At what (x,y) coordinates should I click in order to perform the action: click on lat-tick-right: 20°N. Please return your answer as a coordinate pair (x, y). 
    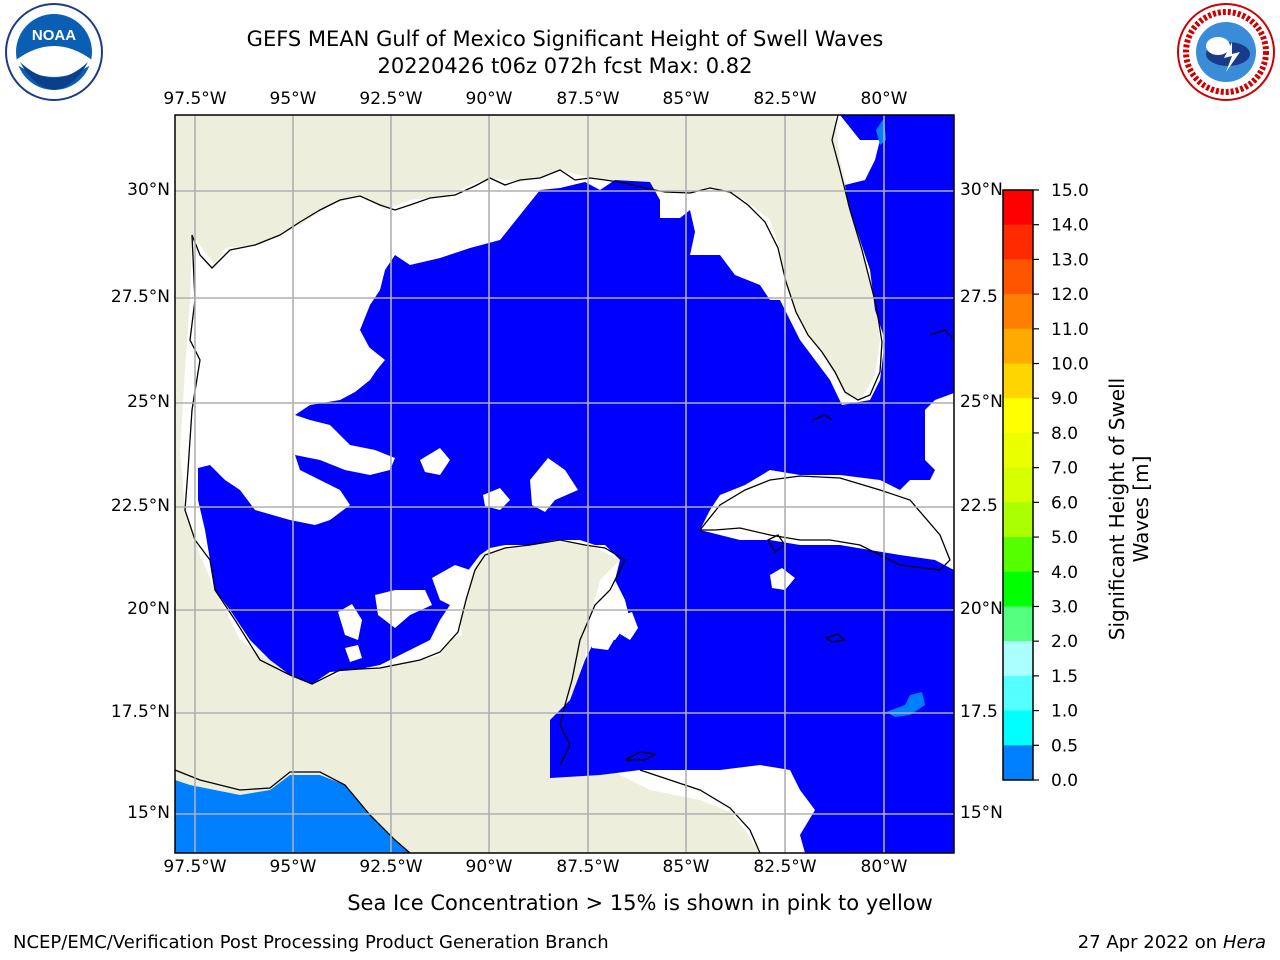
    Looking at the image, I should click on (981, 609).